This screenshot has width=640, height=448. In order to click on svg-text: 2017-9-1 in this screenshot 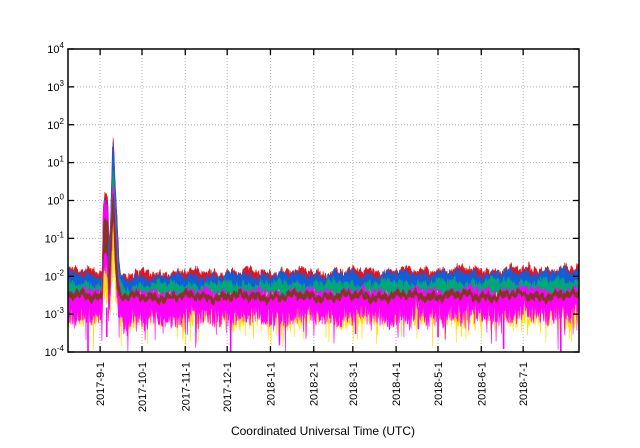, I will do `click(101, 384)`.